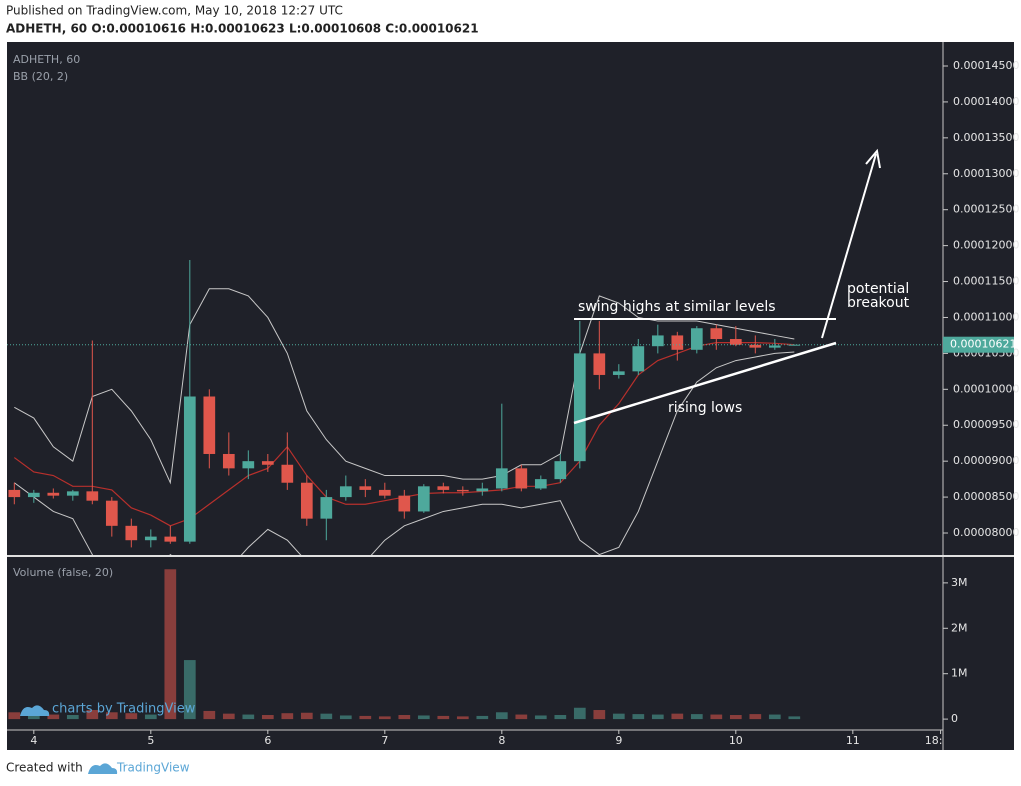  What do you see at coordinates (40, 76) in the screenshot?
I see `indicator-label: BB (20, 2)` at bounding box center [40, 76].